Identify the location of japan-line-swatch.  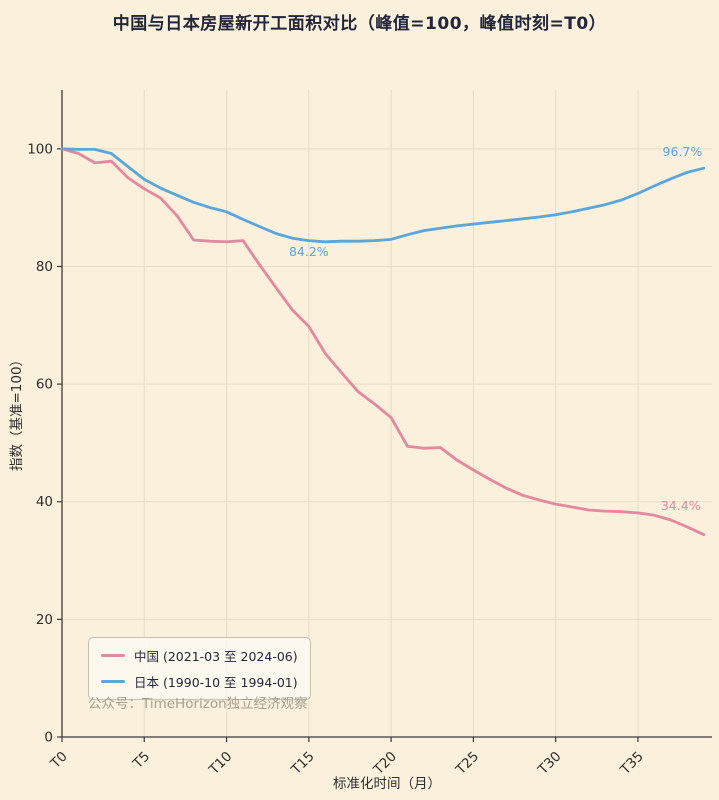
(113, 681).